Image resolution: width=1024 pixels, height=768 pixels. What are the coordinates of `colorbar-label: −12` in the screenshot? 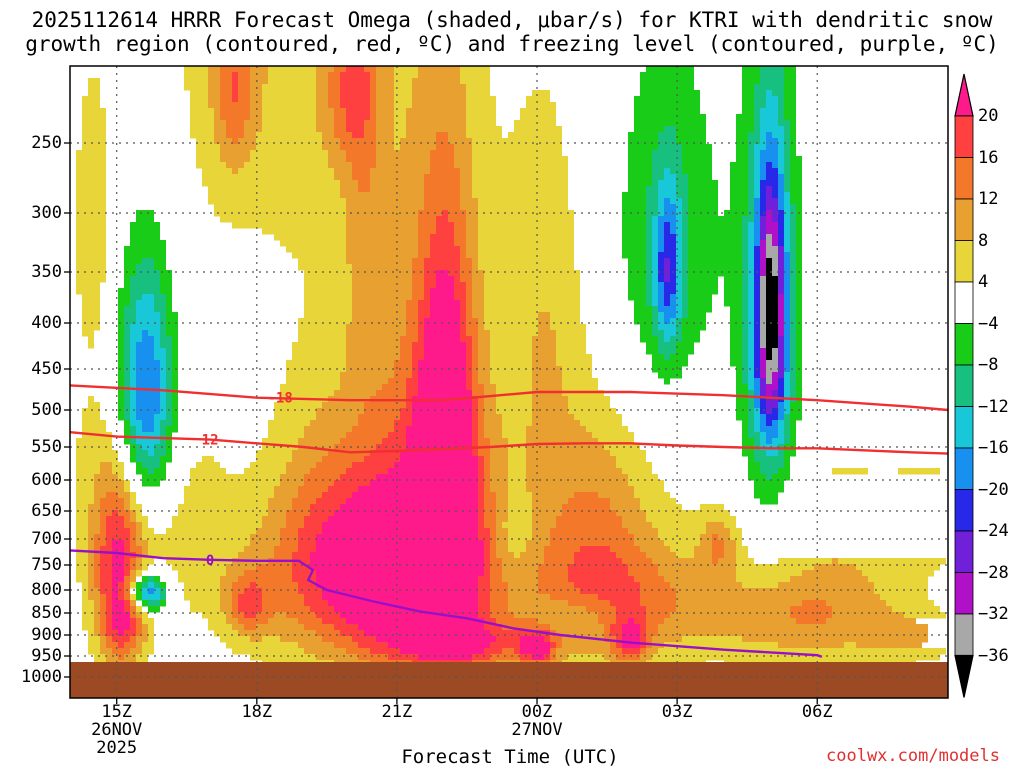 It's located at (993, 406).